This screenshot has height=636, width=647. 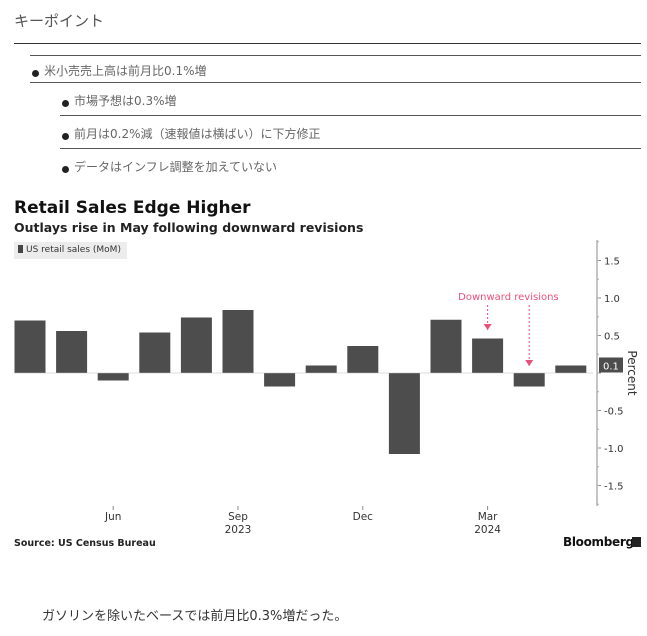 What do you see at coordinates (632, 372) in the screenshot?
I see `y-axis-label: Percent` at bounding box center [632, 372].